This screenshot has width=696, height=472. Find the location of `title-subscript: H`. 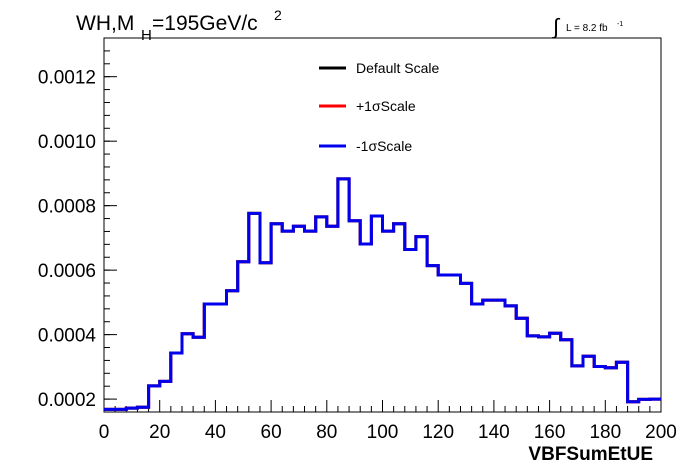

title-subscript: H is located at coordinates (146, 35).